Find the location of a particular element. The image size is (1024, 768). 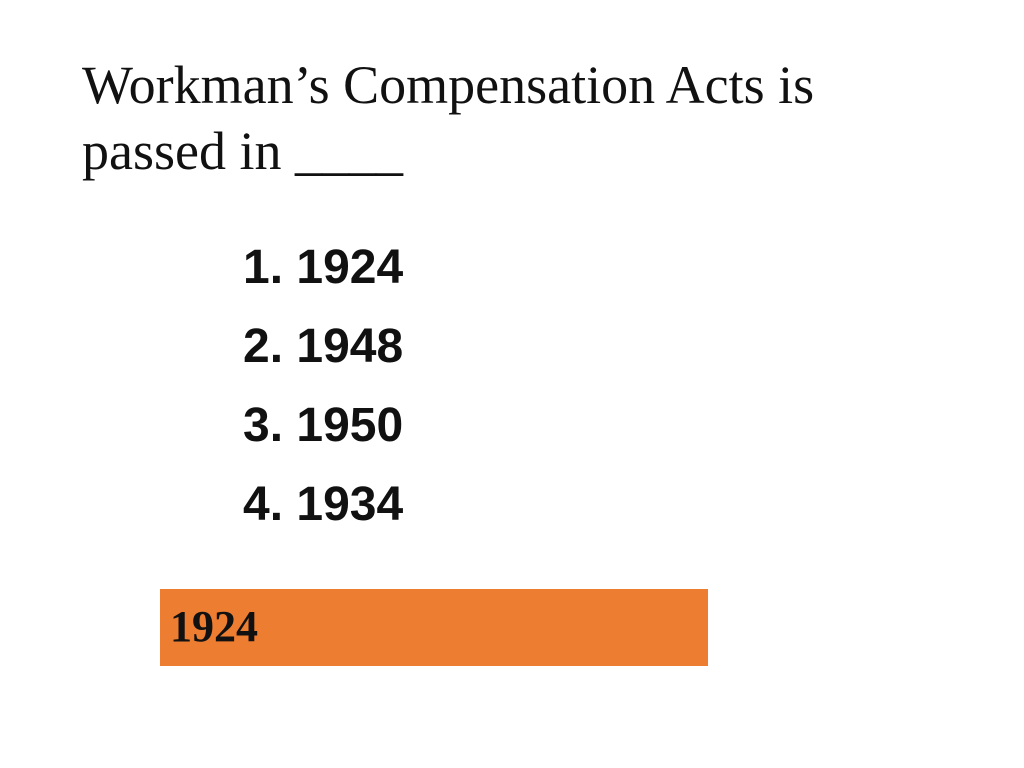

option: 3. 1950 is located at coordinates (323, 425).